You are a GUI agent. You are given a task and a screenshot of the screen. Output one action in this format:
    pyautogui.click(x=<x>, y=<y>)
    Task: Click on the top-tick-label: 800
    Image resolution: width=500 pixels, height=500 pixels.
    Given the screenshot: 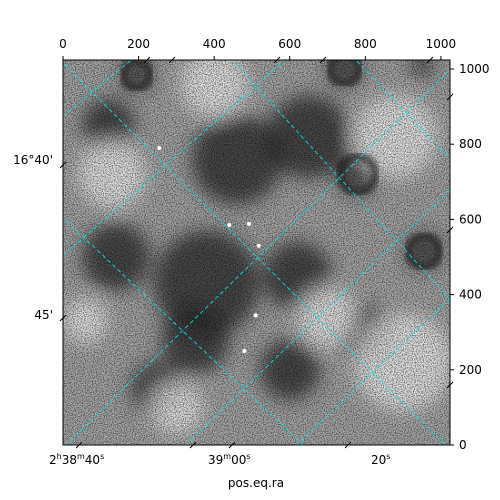 What is the action you would take?
    pyautogui.click(x=365, y=44)
    